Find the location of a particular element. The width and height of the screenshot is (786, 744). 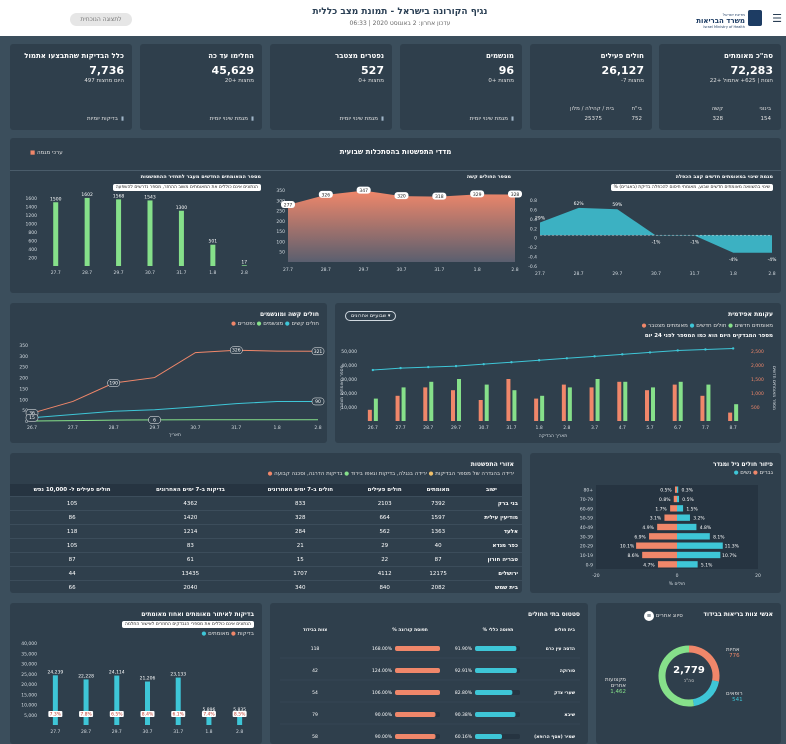

x-tick-label: 28.7 is located at coordinates (86, 732).